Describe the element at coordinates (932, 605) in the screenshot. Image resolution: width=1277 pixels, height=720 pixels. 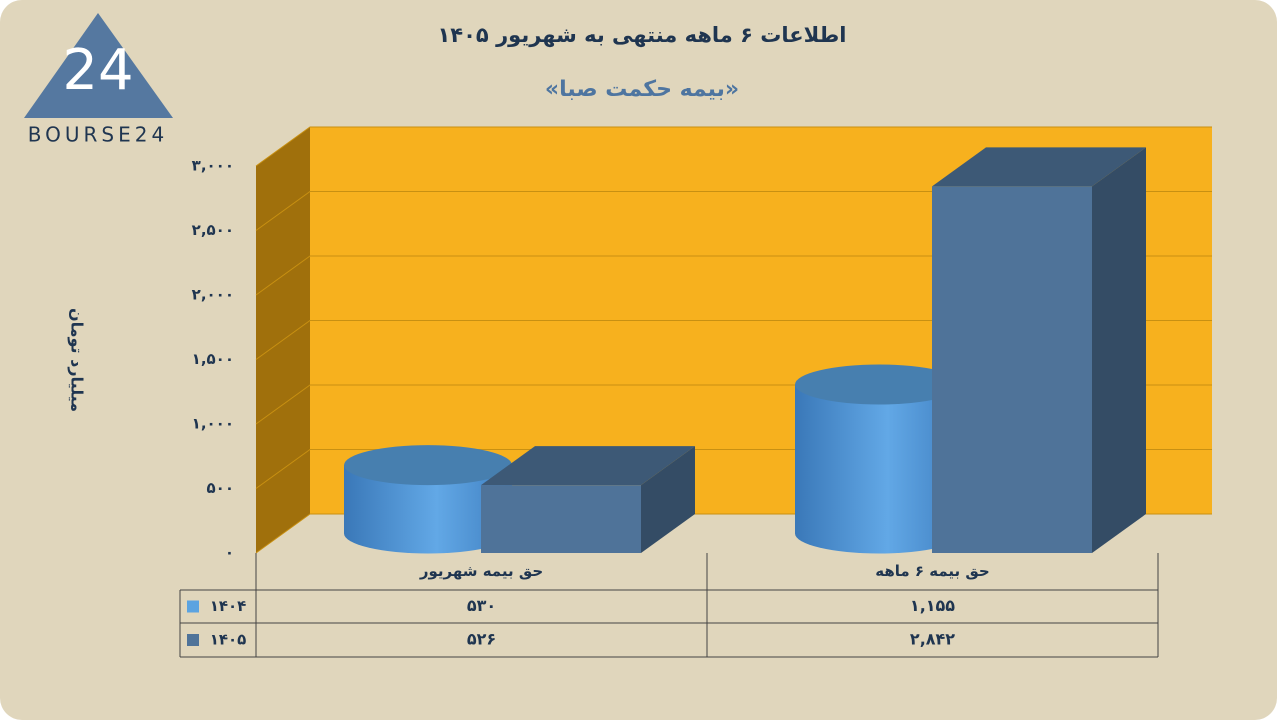
I see `data-label: ۱,۱۵۵` at that location.